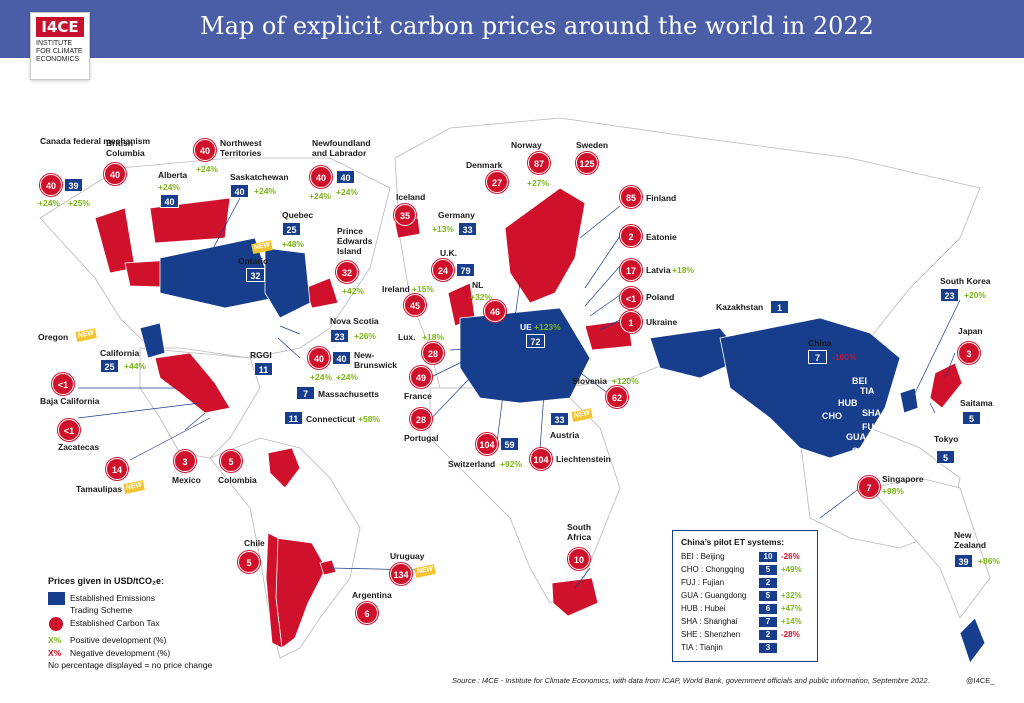 This screenshot has width=1024, height=703. I want to click on label-sweden: Sweden, so click(592, 145).